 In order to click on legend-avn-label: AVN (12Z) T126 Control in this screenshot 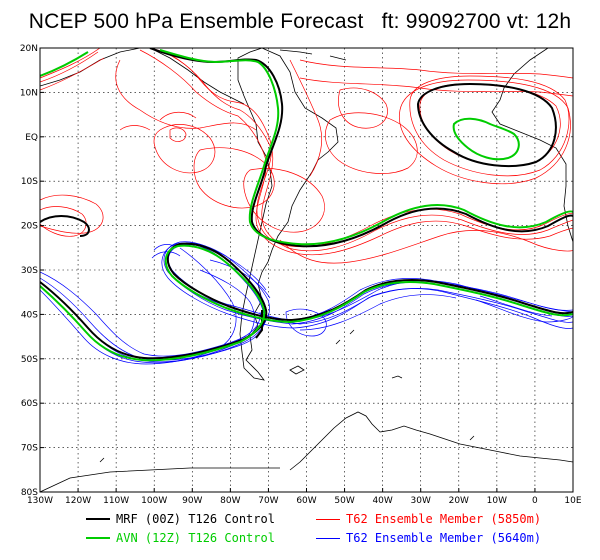, I will do `click(195, 538)`.